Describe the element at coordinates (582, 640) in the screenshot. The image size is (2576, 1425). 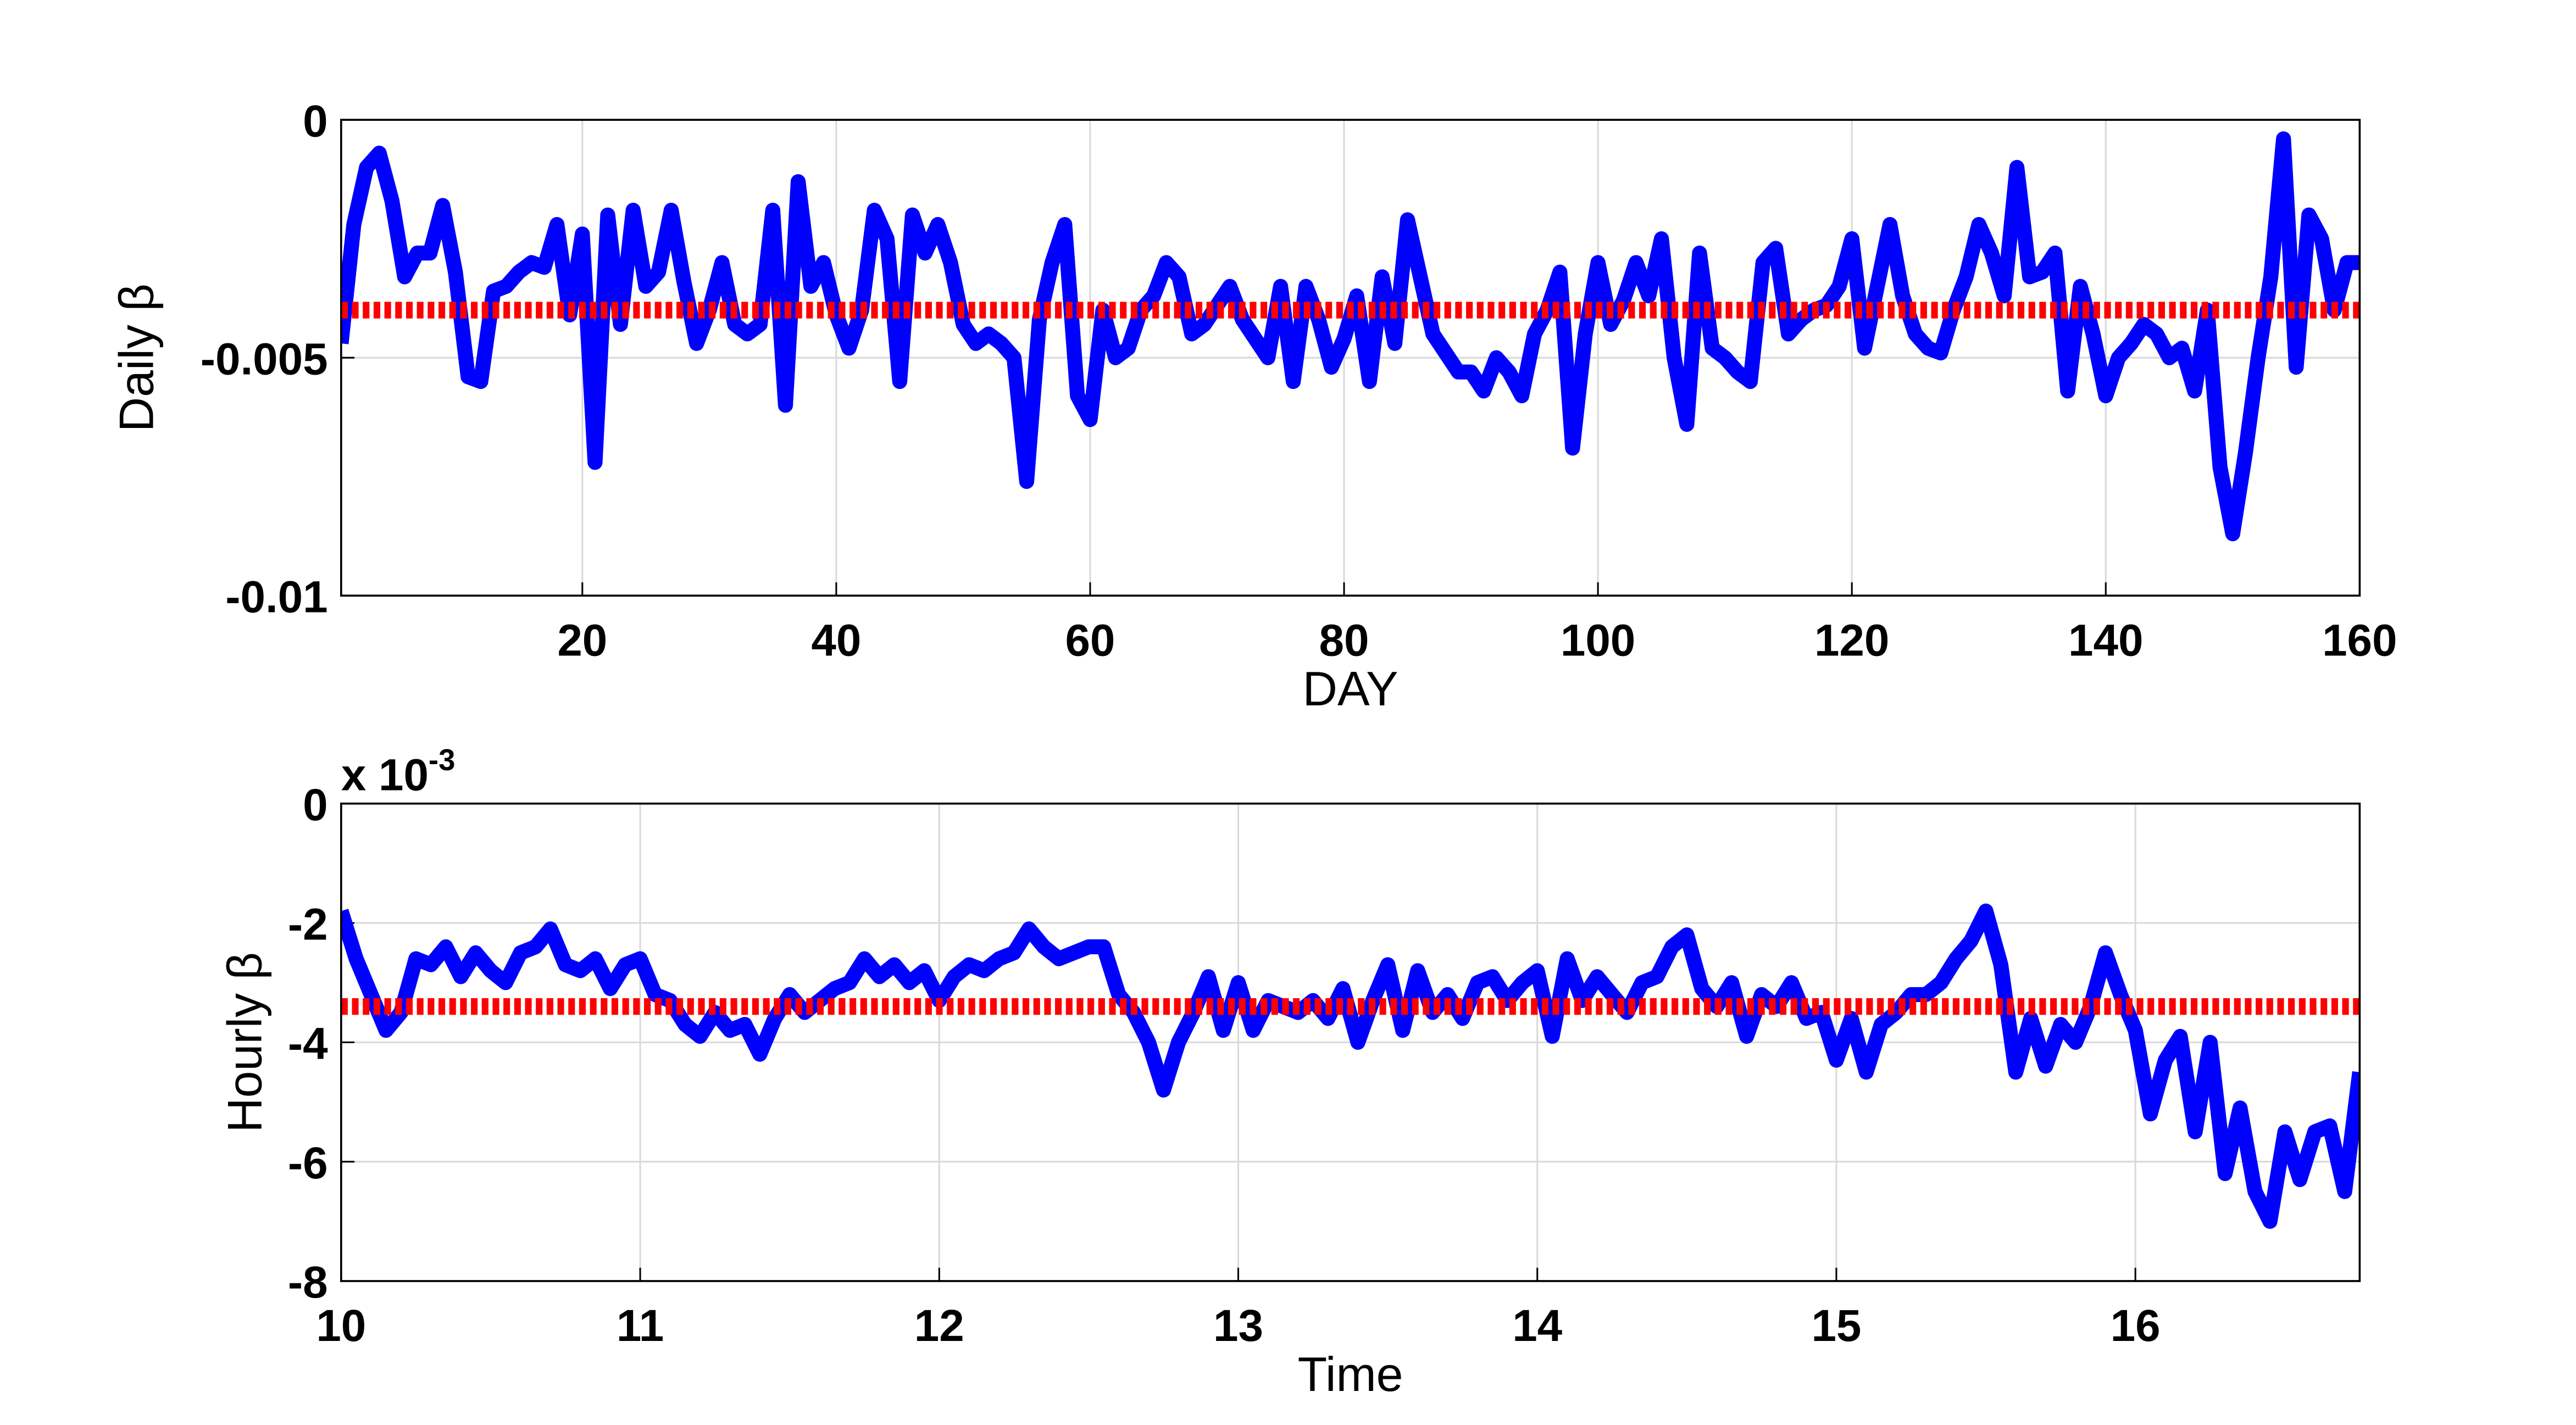
I see `x-tick-label: 20` at that location.